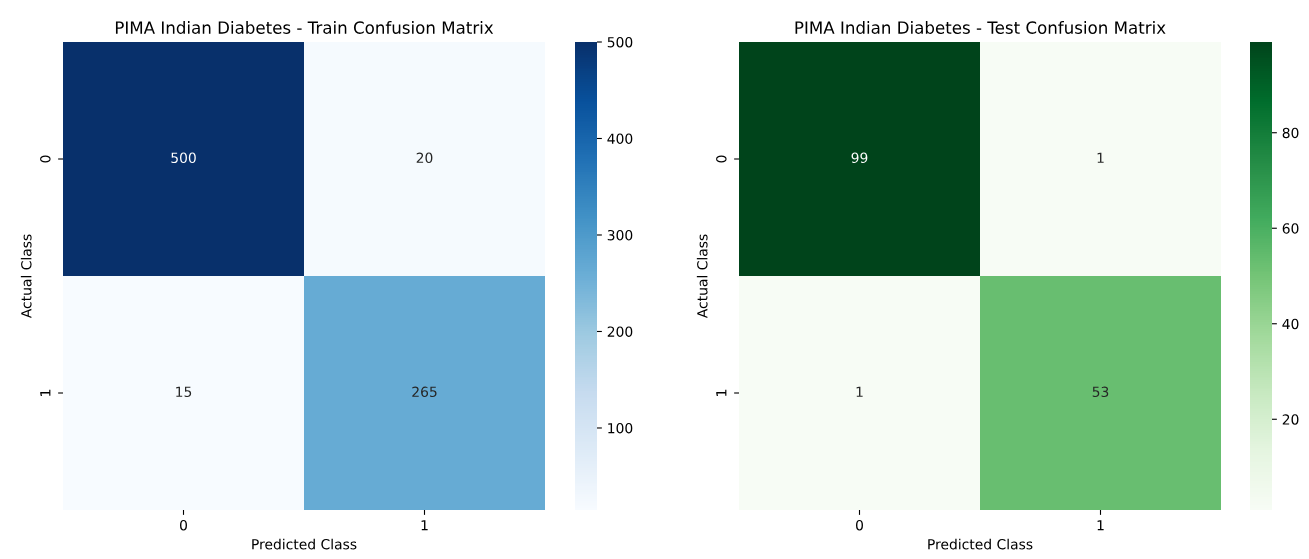 The width and height of the screenshot is (1309, 559). Describe the element at coordinates (859, 158) in the screenshot. I see `data-label: 99` at that location.